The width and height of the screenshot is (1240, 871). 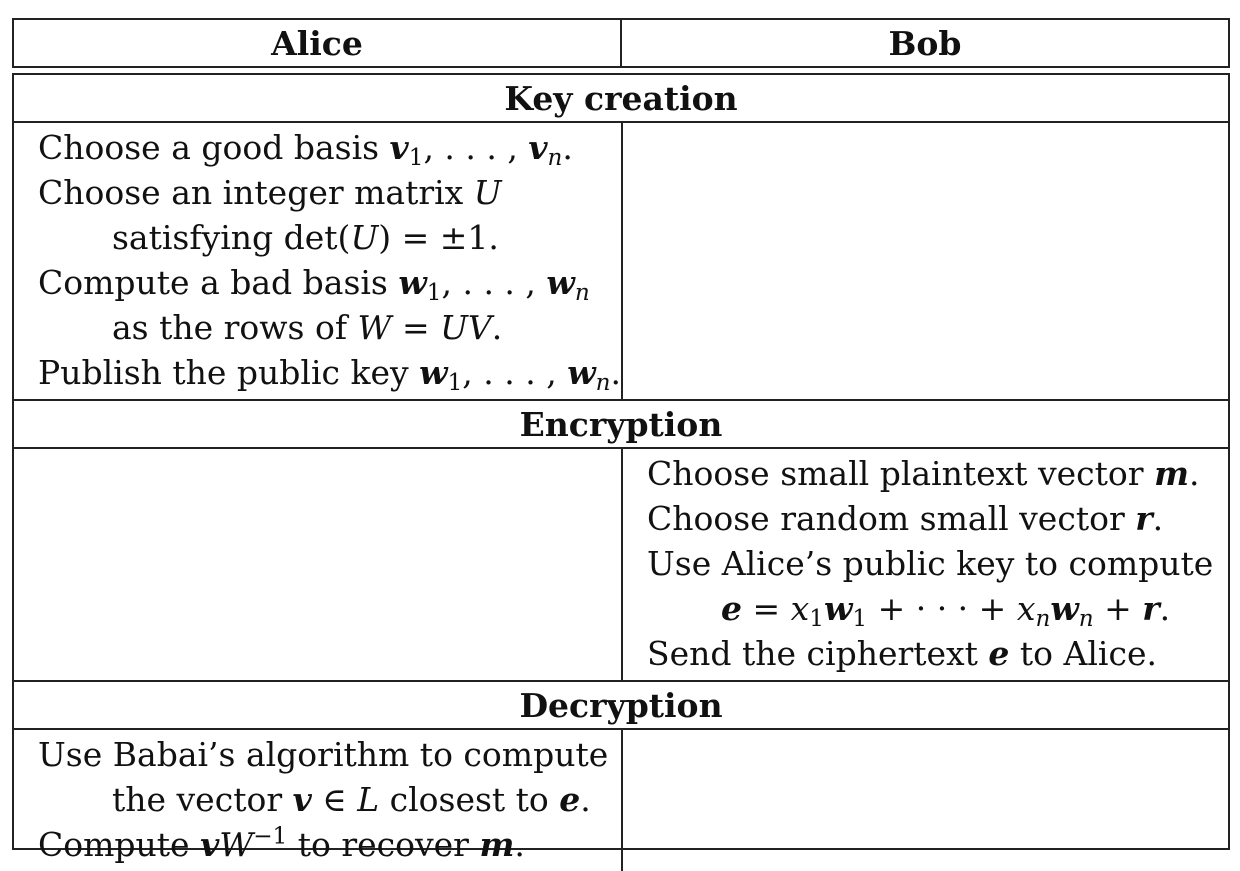 I want to click on step-closest-vector: the vector v ∈ L closest to e., so click(x=351, y=799).